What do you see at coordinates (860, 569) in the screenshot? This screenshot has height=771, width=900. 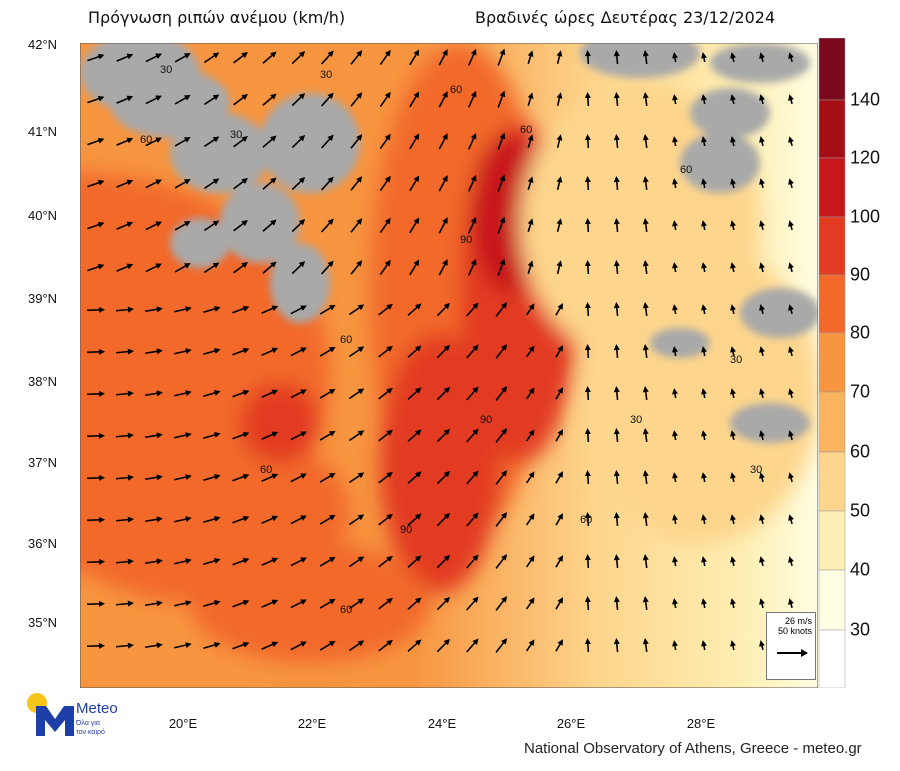 I see `colorbar-label: 40` at bounding box center [860, 569].